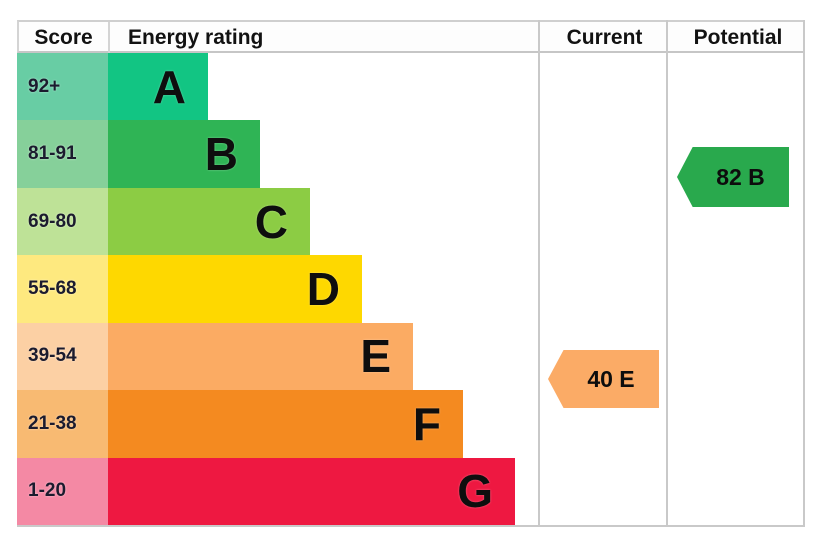 This screenshot has height=547, width=820. I want to click on band-bar: B, so click(184, 154).